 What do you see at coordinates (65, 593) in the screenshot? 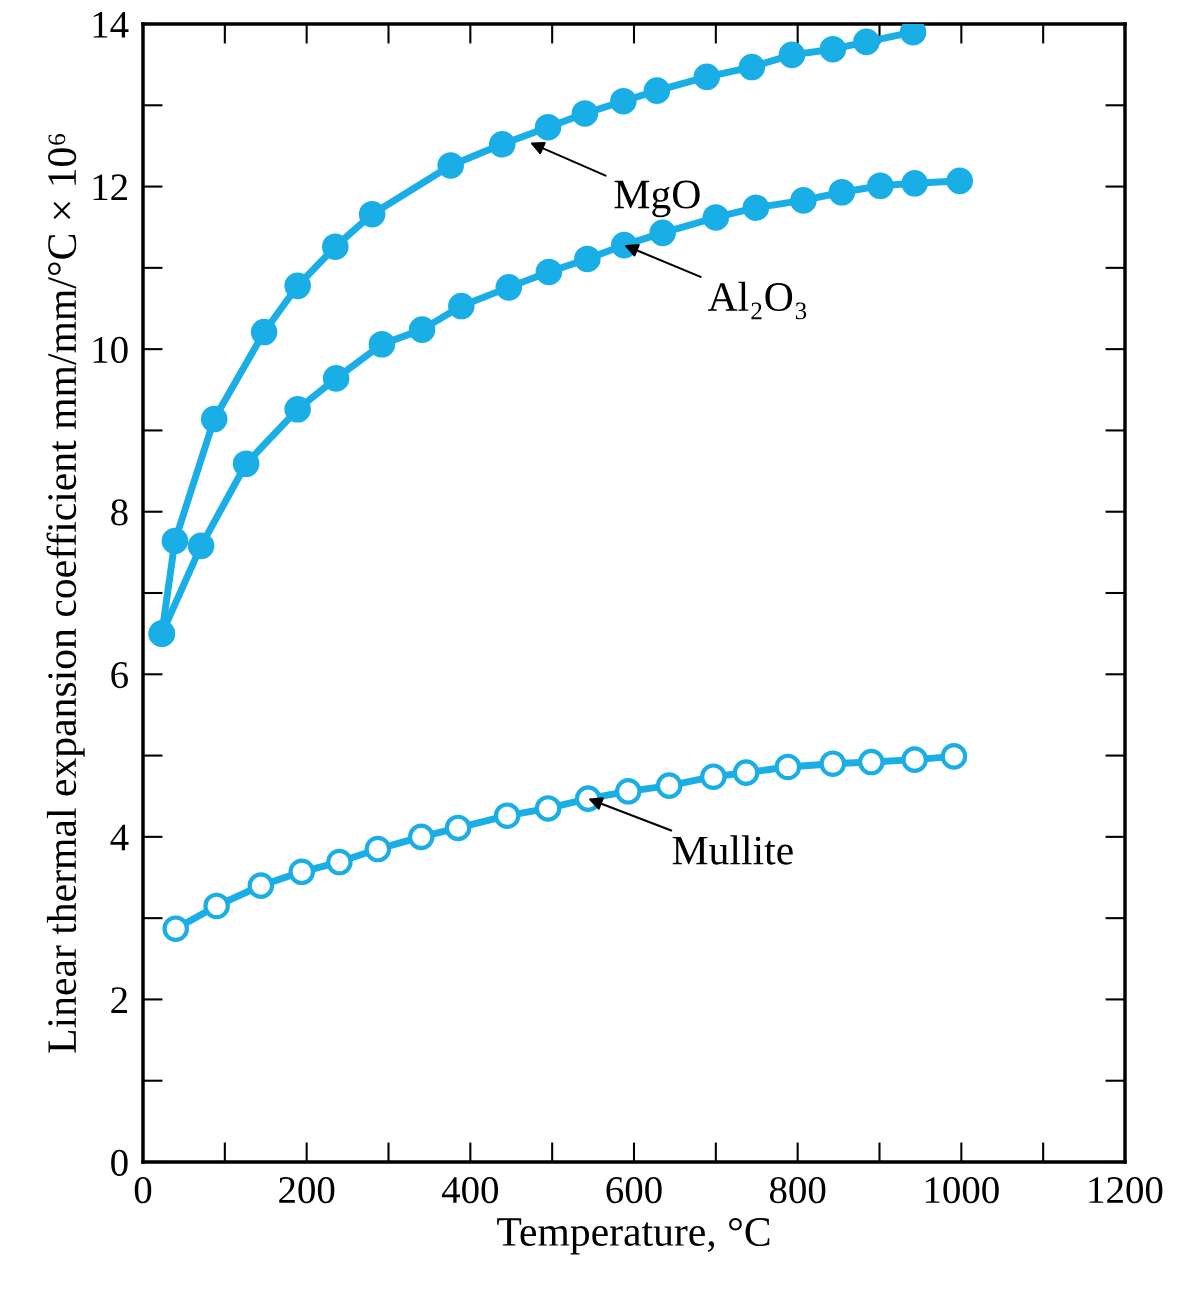
I see `y-axis-title: Linear thermal expansion coefficient mm/mm/°C × 10⁶` at bounding box center [65, 593].